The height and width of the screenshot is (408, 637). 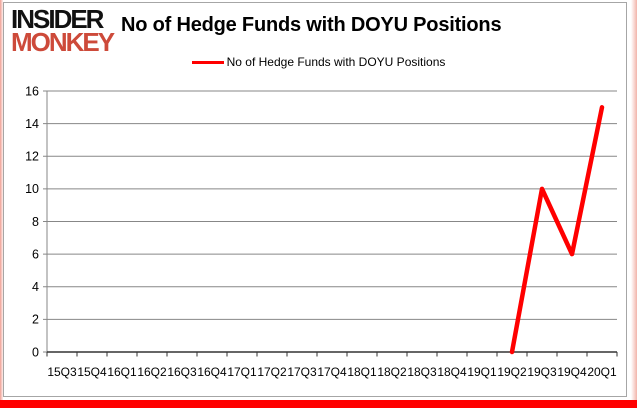 What do you see at coordinates (422, 372) in the screenshot?
I see `x-axis-label: 18Q3` at bounding box center [422, 372].